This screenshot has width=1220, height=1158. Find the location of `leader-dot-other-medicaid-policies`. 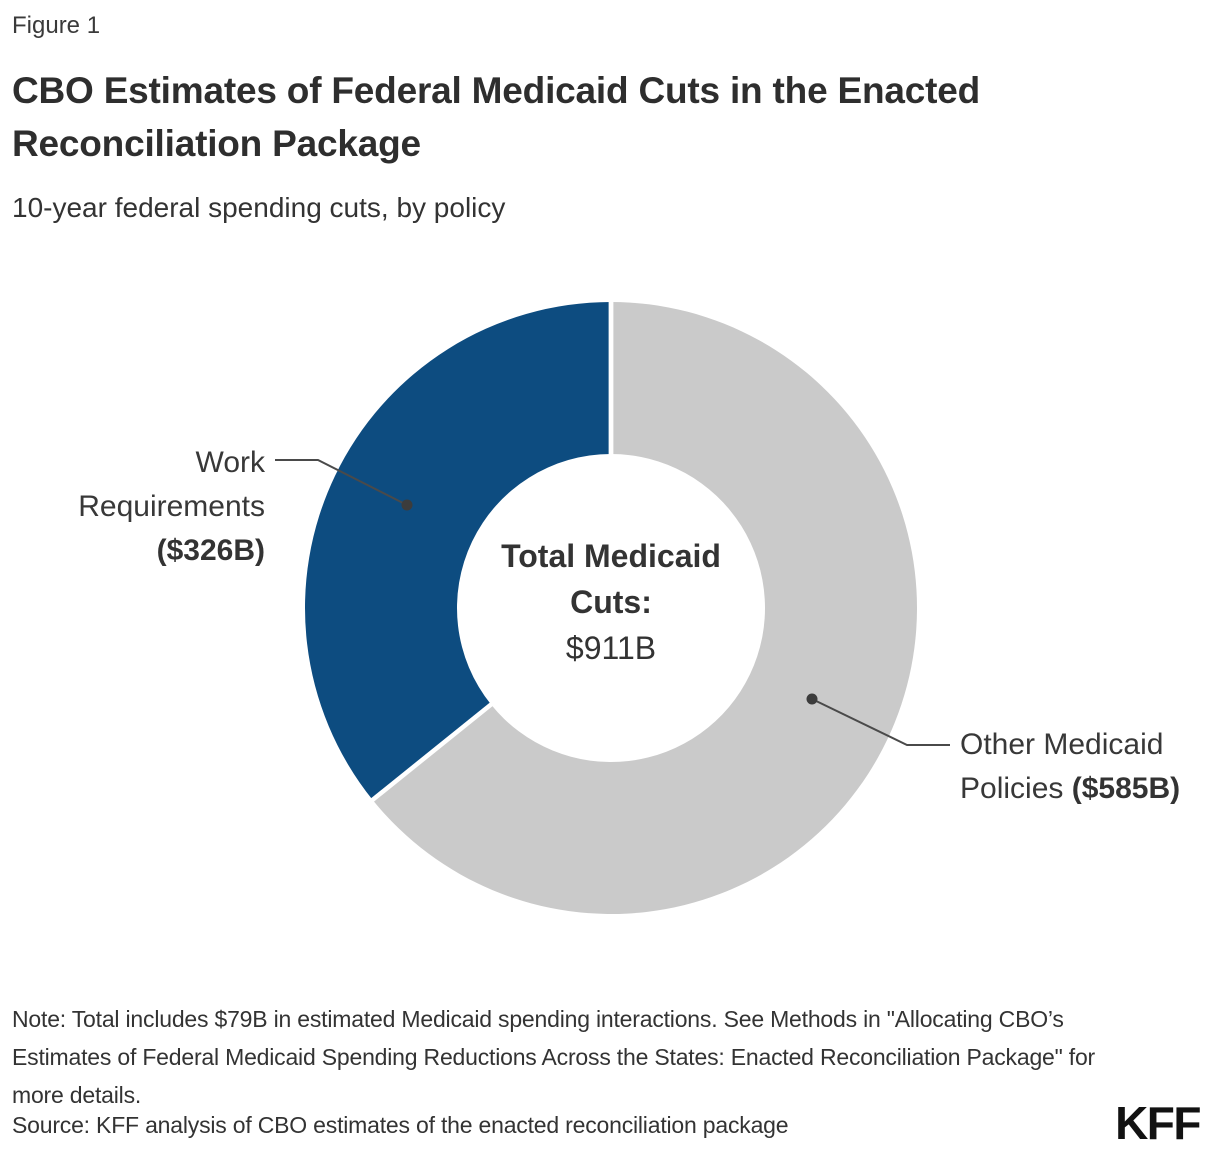

leader-dot-other-medicaid-policies is located at coordinates (812, 699).